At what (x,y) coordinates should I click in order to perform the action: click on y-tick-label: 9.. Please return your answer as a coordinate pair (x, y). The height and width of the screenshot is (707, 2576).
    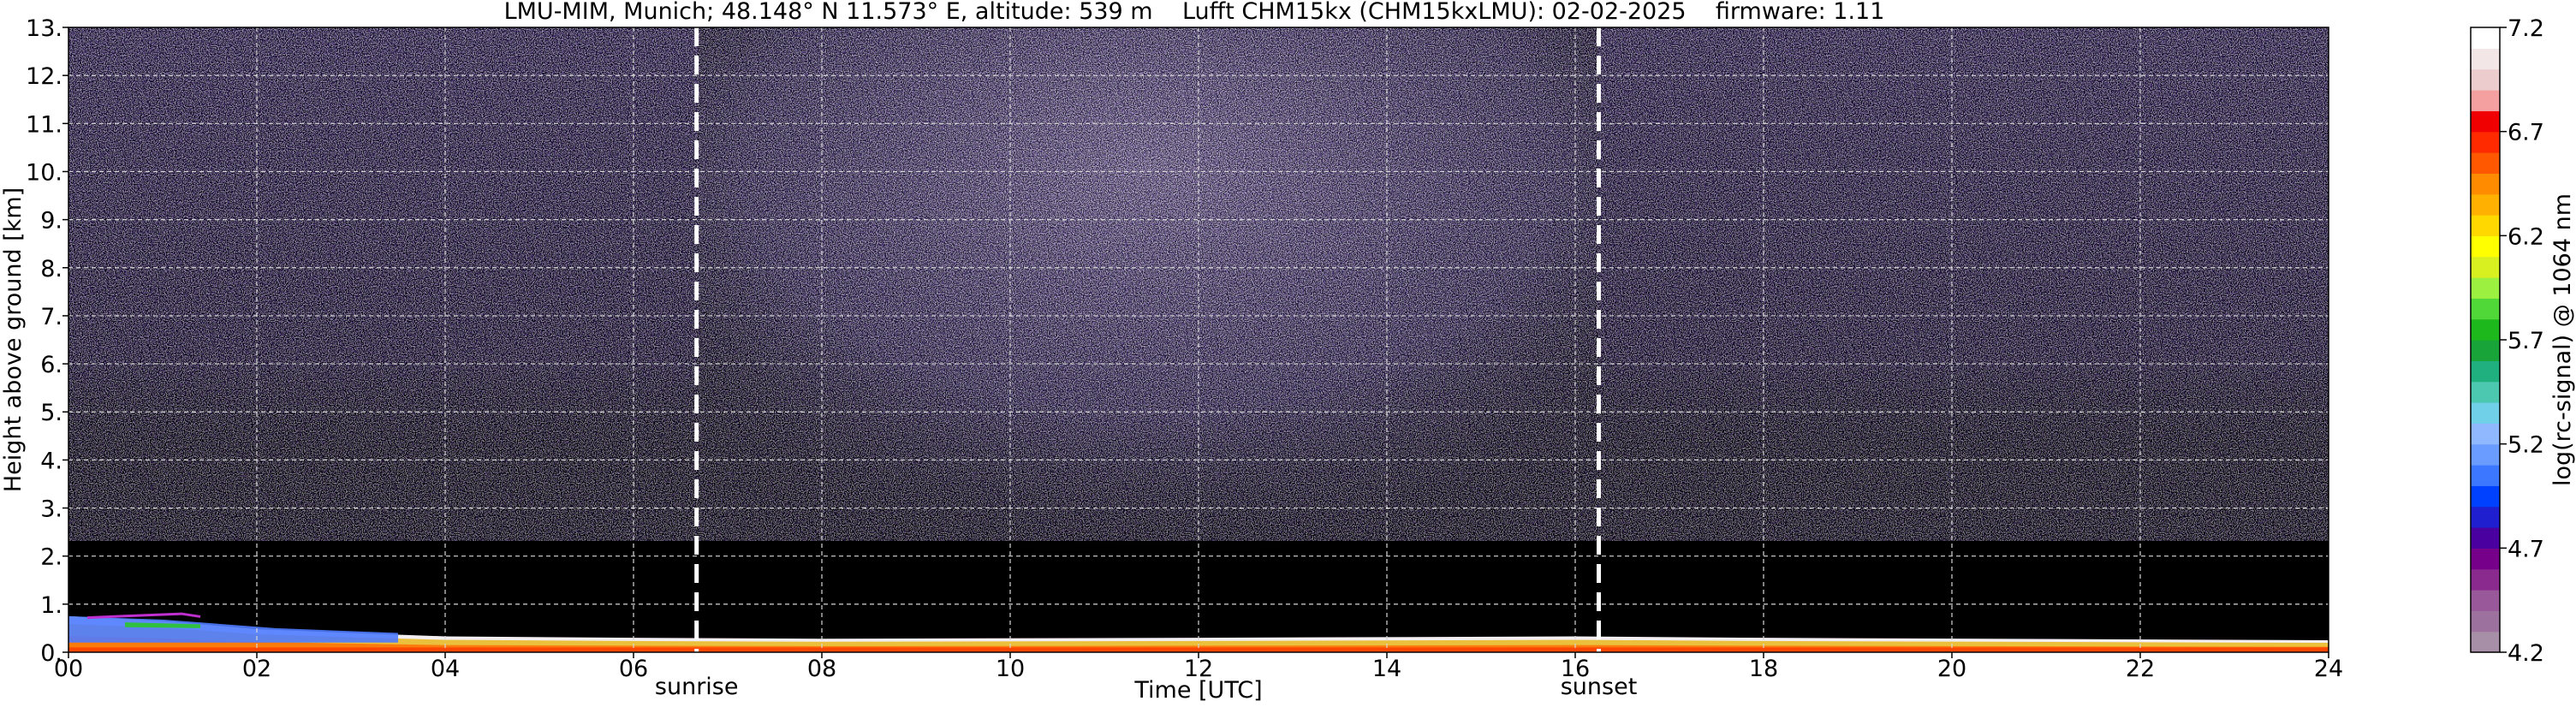
    Looking at the image, I should click on (51, 221).